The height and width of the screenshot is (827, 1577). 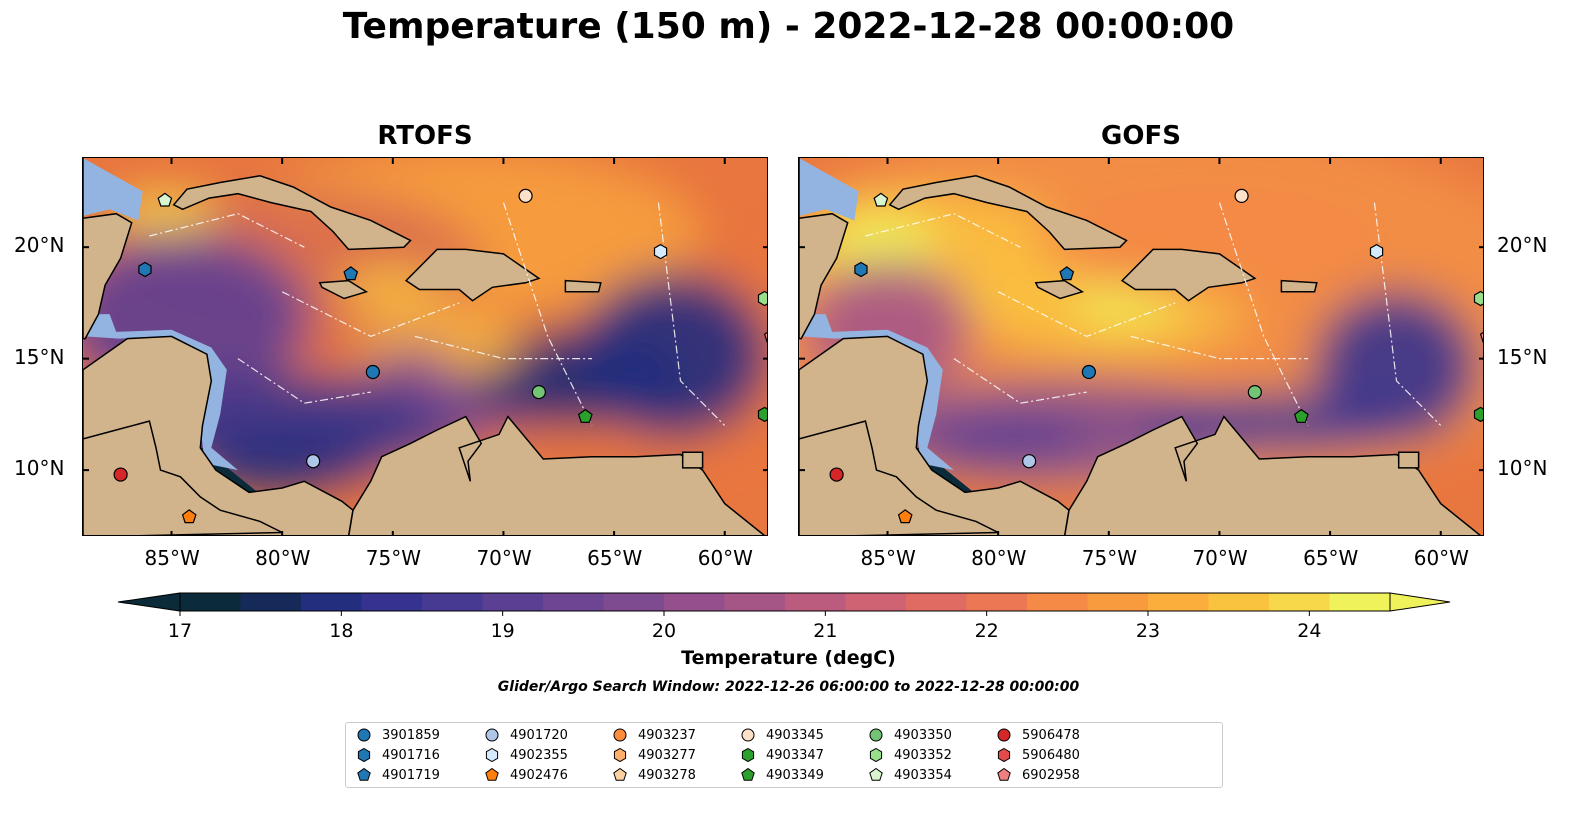 I want to click on legend-label: 5906480, so click(x=1051, y=755).